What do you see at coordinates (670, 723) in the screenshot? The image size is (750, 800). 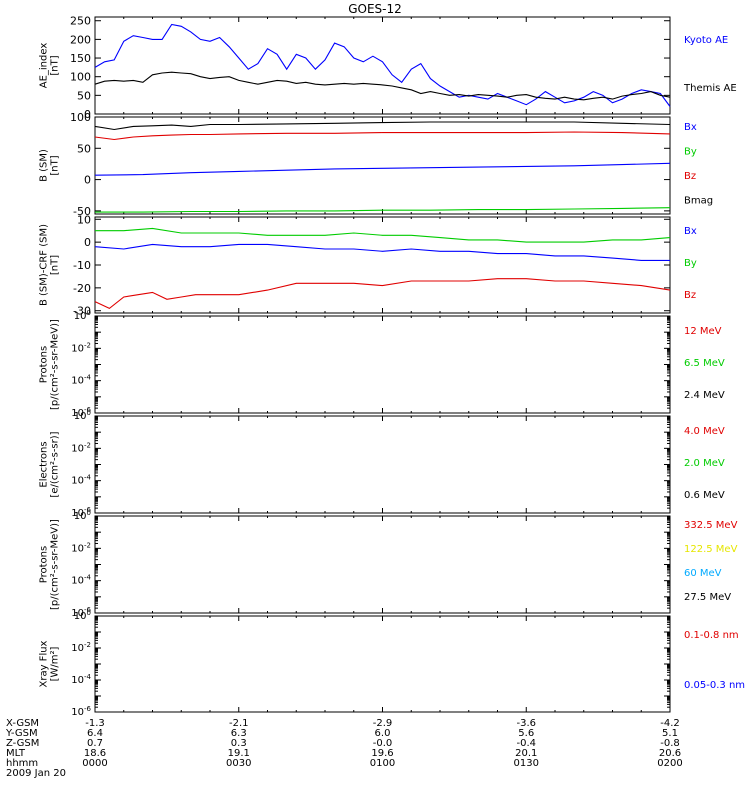 I see `x-tick-value: -4.2` at bounding box center [670, 723].